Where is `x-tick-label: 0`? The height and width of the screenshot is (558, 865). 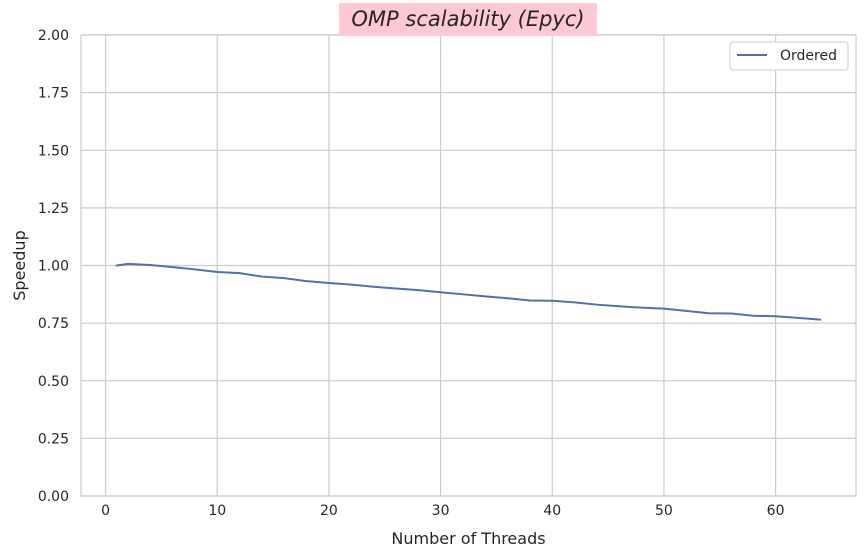 x-tick-label: 0 is located at coordinates (105, 511).